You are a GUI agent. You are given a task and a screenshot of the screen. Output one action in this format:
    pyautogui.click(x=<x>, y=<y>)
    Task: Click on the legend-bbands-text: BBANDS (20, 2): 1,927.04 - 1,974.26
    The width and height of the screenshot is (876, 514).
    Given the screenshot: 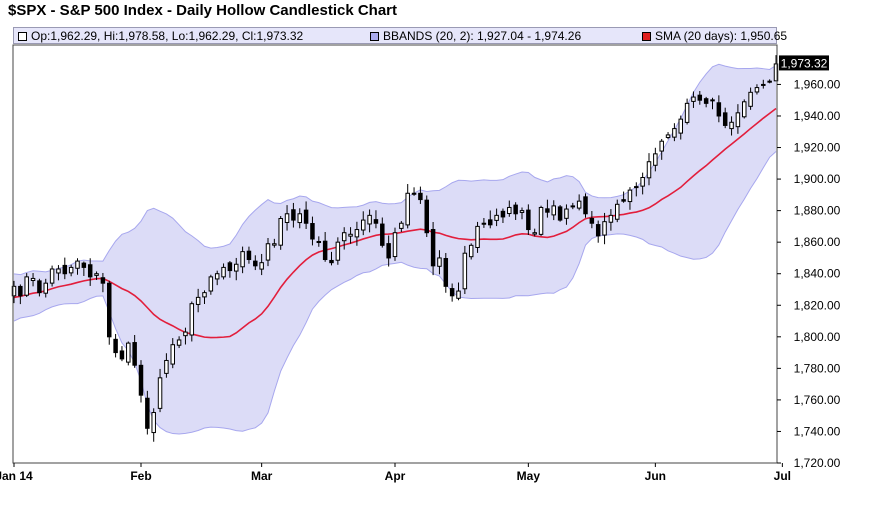 What is the action you would take?
    pyautogui.click(x=482, y=36)
    